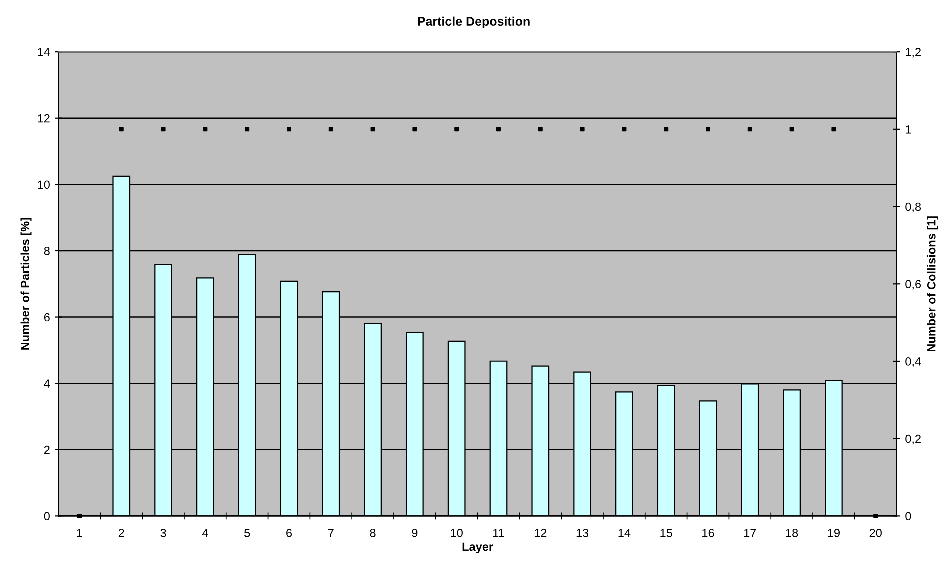 This screenshot has width=948, height=566. Describe the element at coordinates (47, 317) in the screenshot. I see `y-tick-label: 6` at that location.